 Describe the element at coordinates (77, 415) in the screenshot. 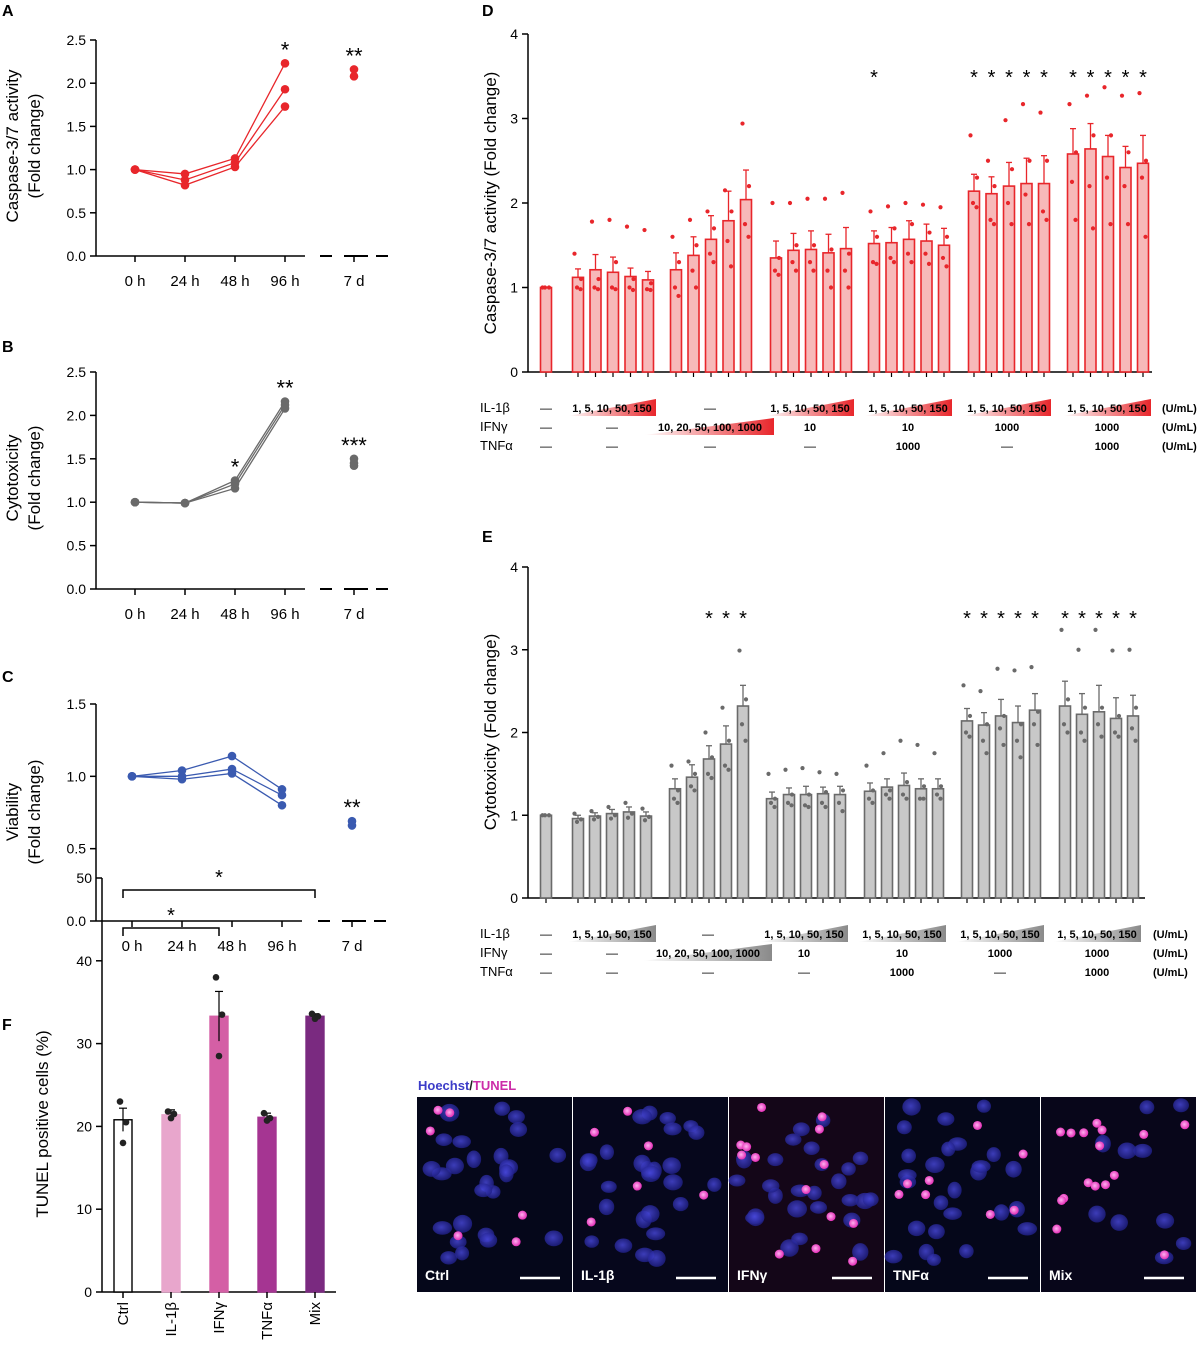

I see `b-ytick-label: 2.0` at that location.